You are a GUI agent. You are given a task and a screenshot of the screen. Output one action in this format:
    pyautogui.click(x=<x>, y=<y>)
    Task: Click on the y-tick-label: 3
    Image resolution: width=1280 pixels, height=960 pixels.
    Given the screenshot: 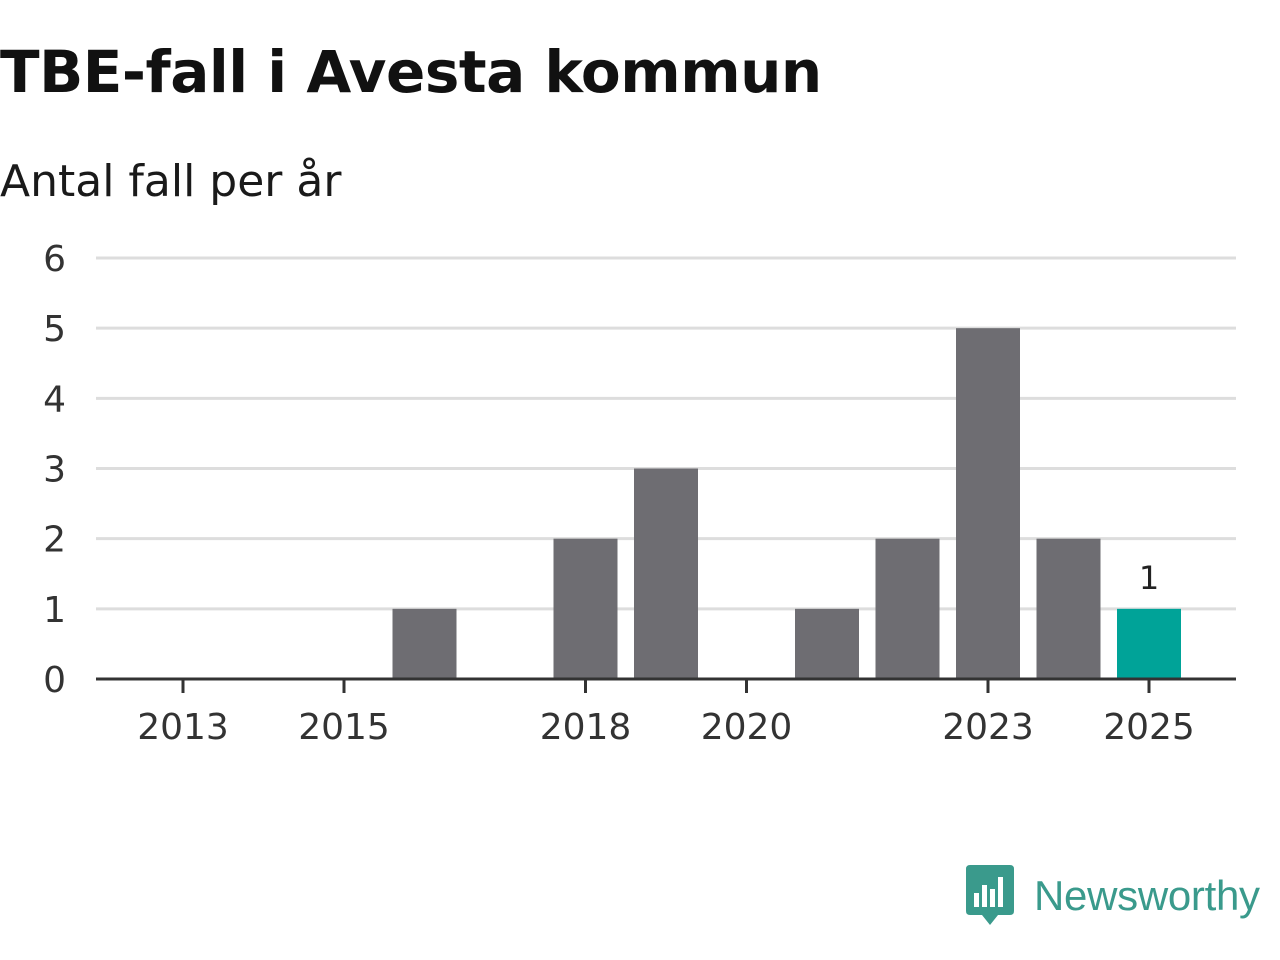 What is the action you would take?
    pyautogui.click(x=54, y=470)
    